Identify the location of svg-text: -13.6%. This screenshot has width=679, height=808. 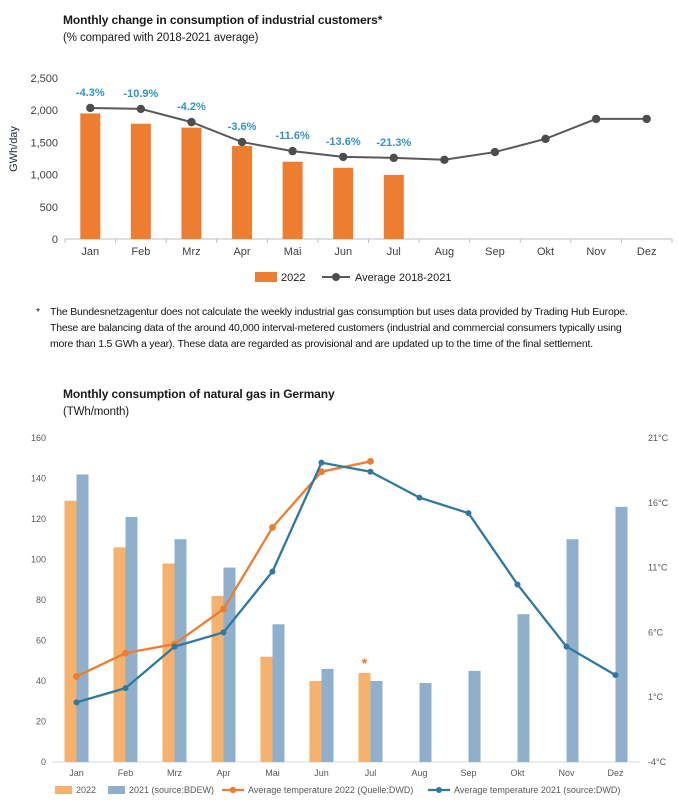
(343, 142).